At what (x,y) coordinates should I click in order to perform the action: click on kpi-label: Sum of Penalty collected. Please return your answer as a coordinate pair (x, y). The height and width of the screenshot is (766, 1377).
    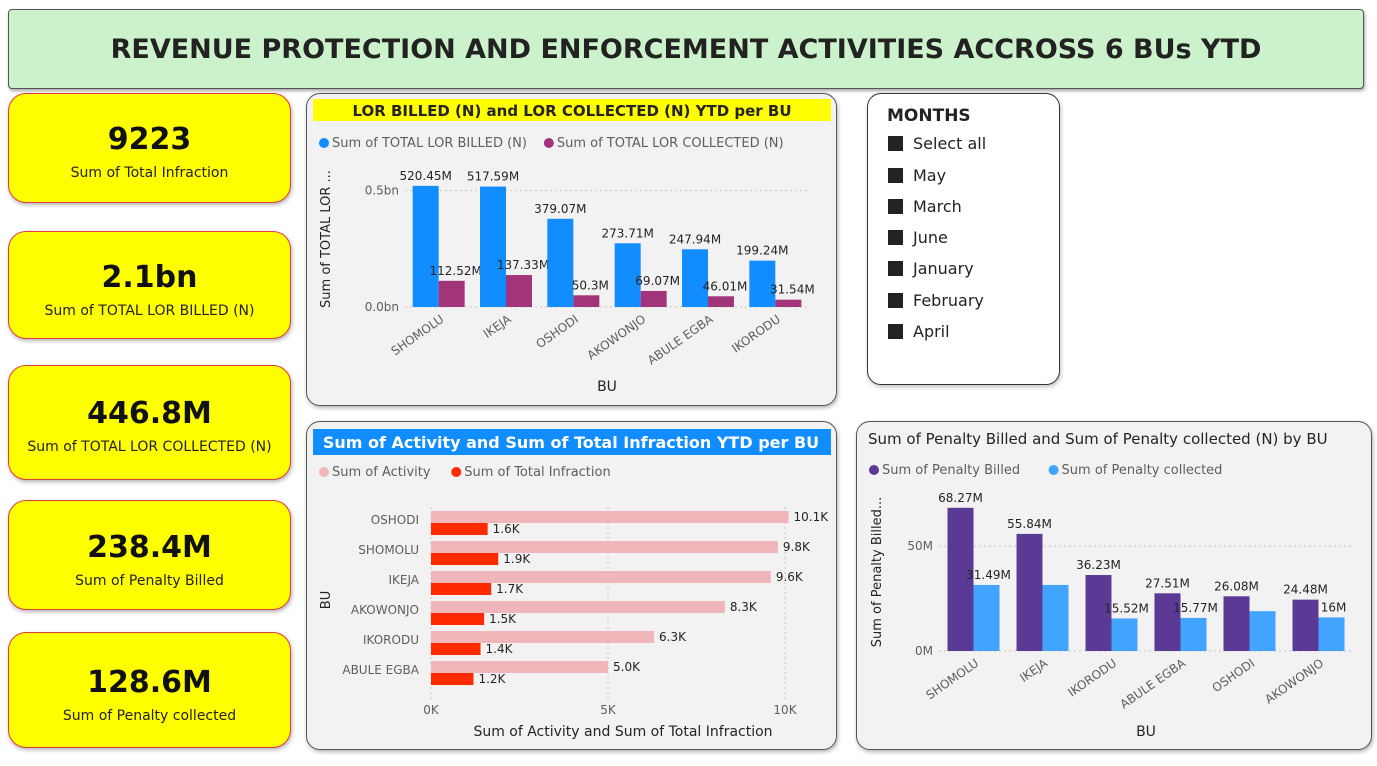
    Looking at the image, I should click on (149, 716).